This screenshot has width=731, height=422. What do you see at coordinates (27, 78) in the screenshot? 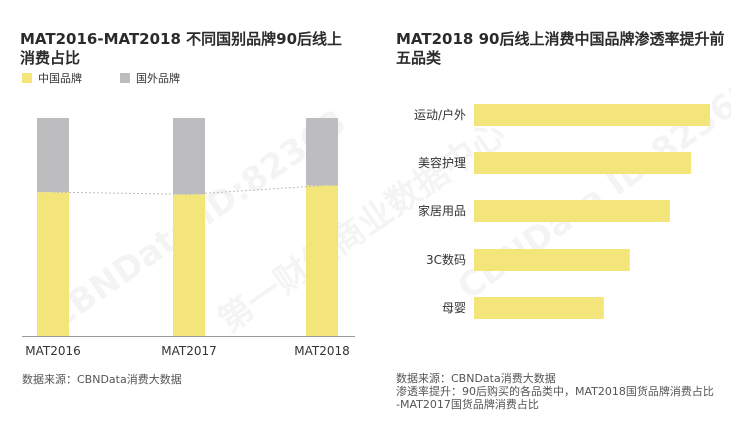
I see `legend-swatch-china` at bounding box center [27, 78].